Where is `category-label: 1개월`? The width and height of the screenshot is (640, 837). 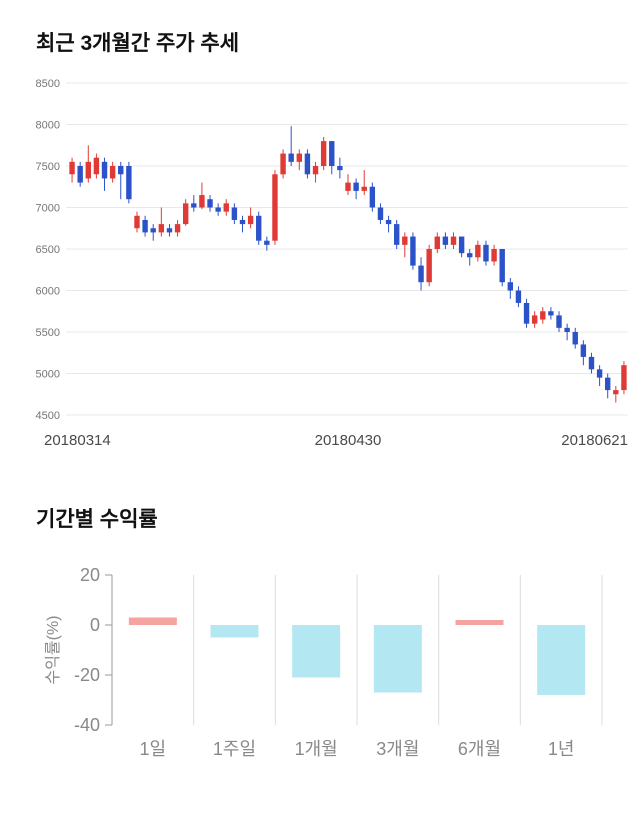
category-label: 1개월 is located at coordinates (316, 749).